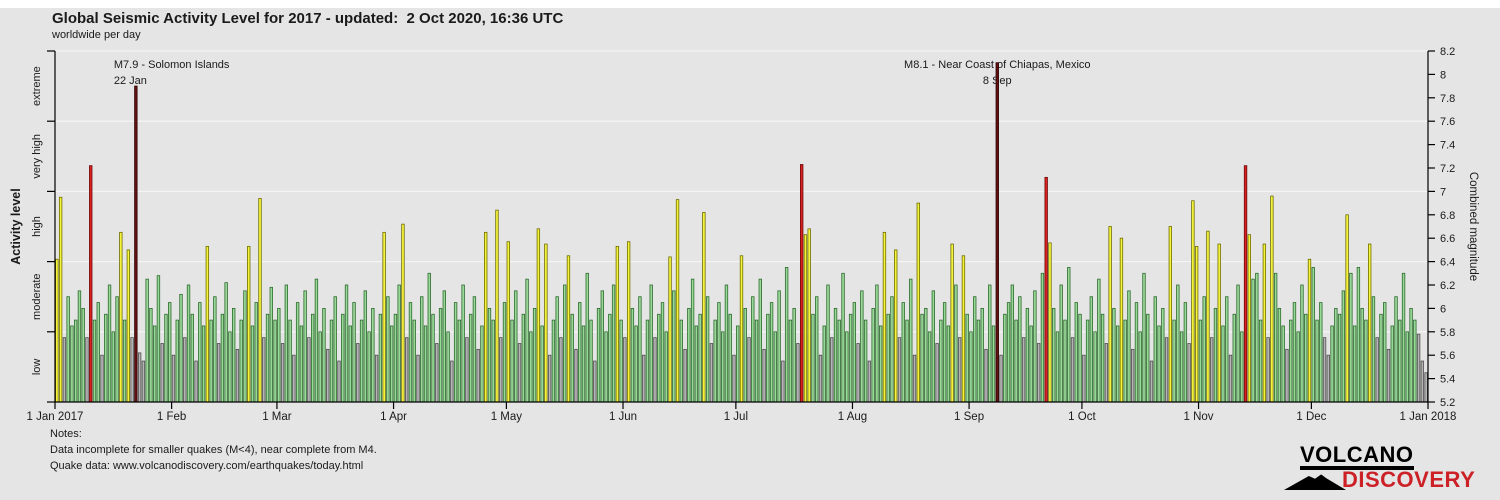  Describe the element at coordinates (172, 65) in the screenshot. I see `annotation-1-text: M7.9 - Solomon Islands` at that location.